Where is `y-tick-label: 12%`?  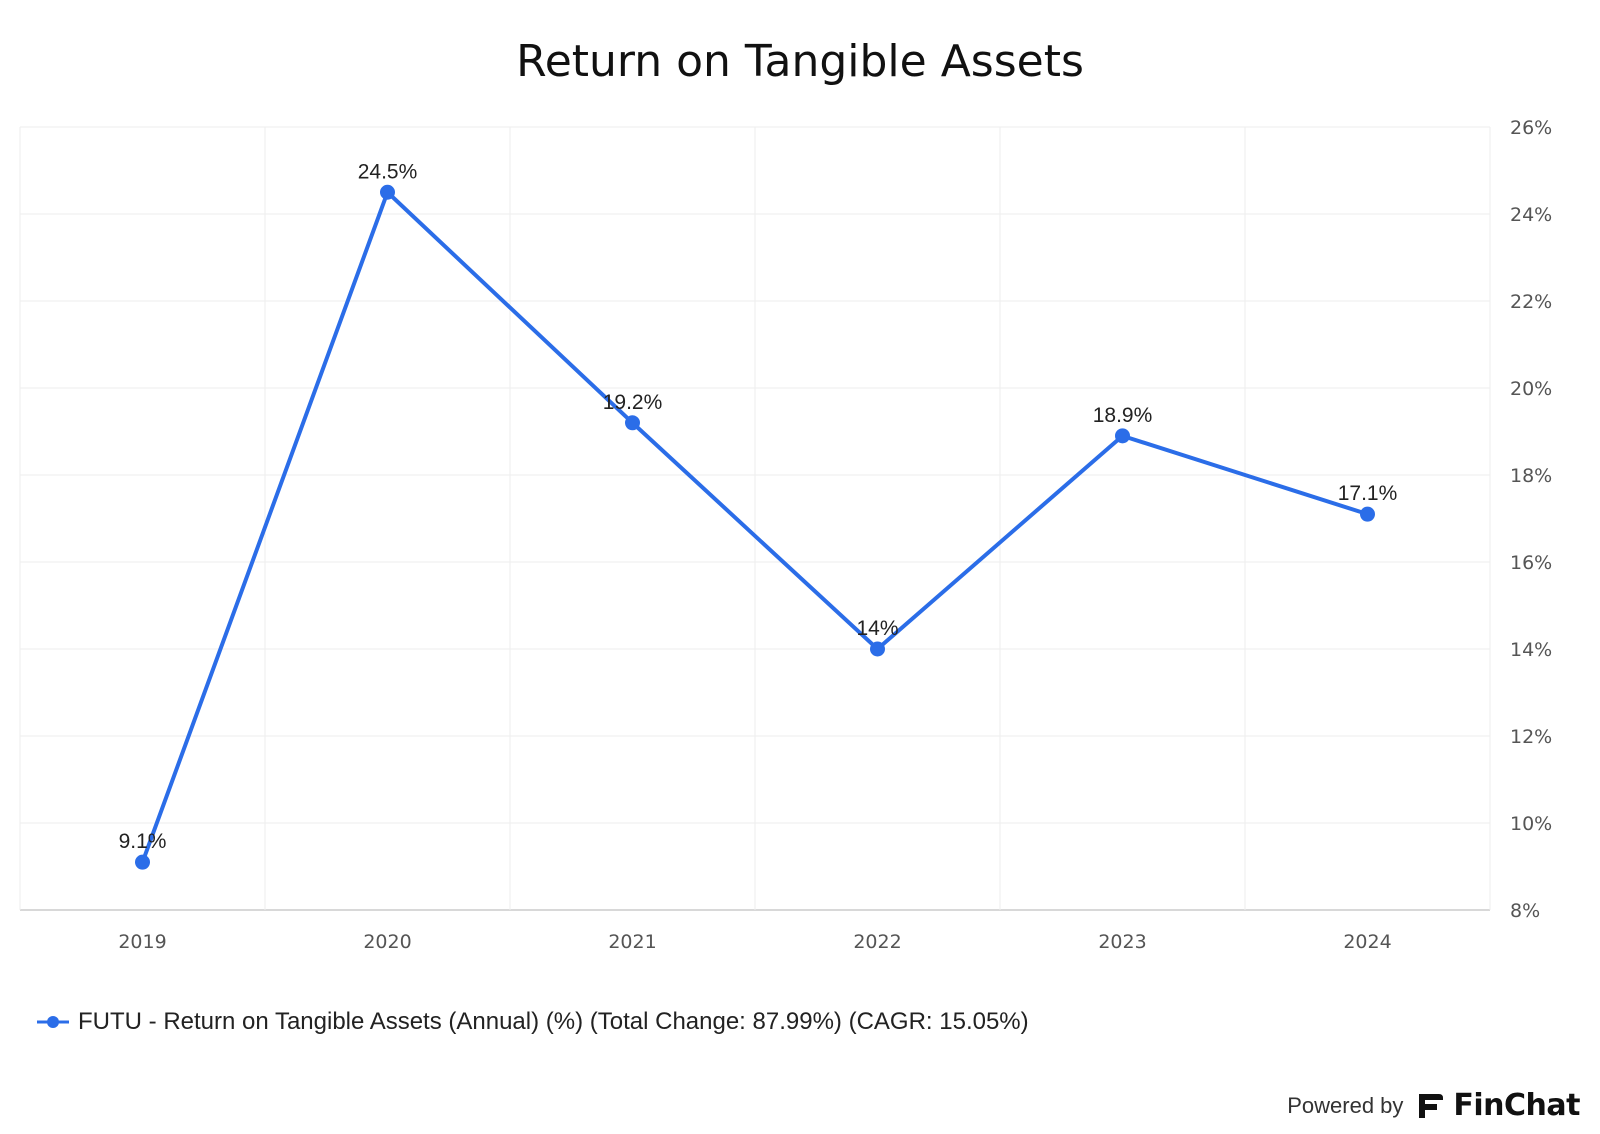
y-tick-label: 12% is located at coordinates (1531, 737).